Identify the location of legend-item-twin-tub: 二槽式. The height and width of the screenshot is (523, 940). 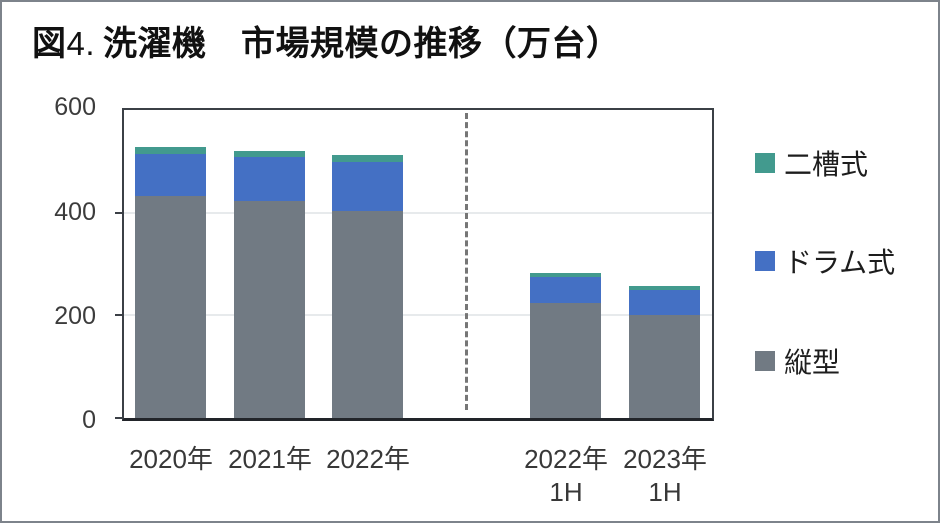
(811, 164).